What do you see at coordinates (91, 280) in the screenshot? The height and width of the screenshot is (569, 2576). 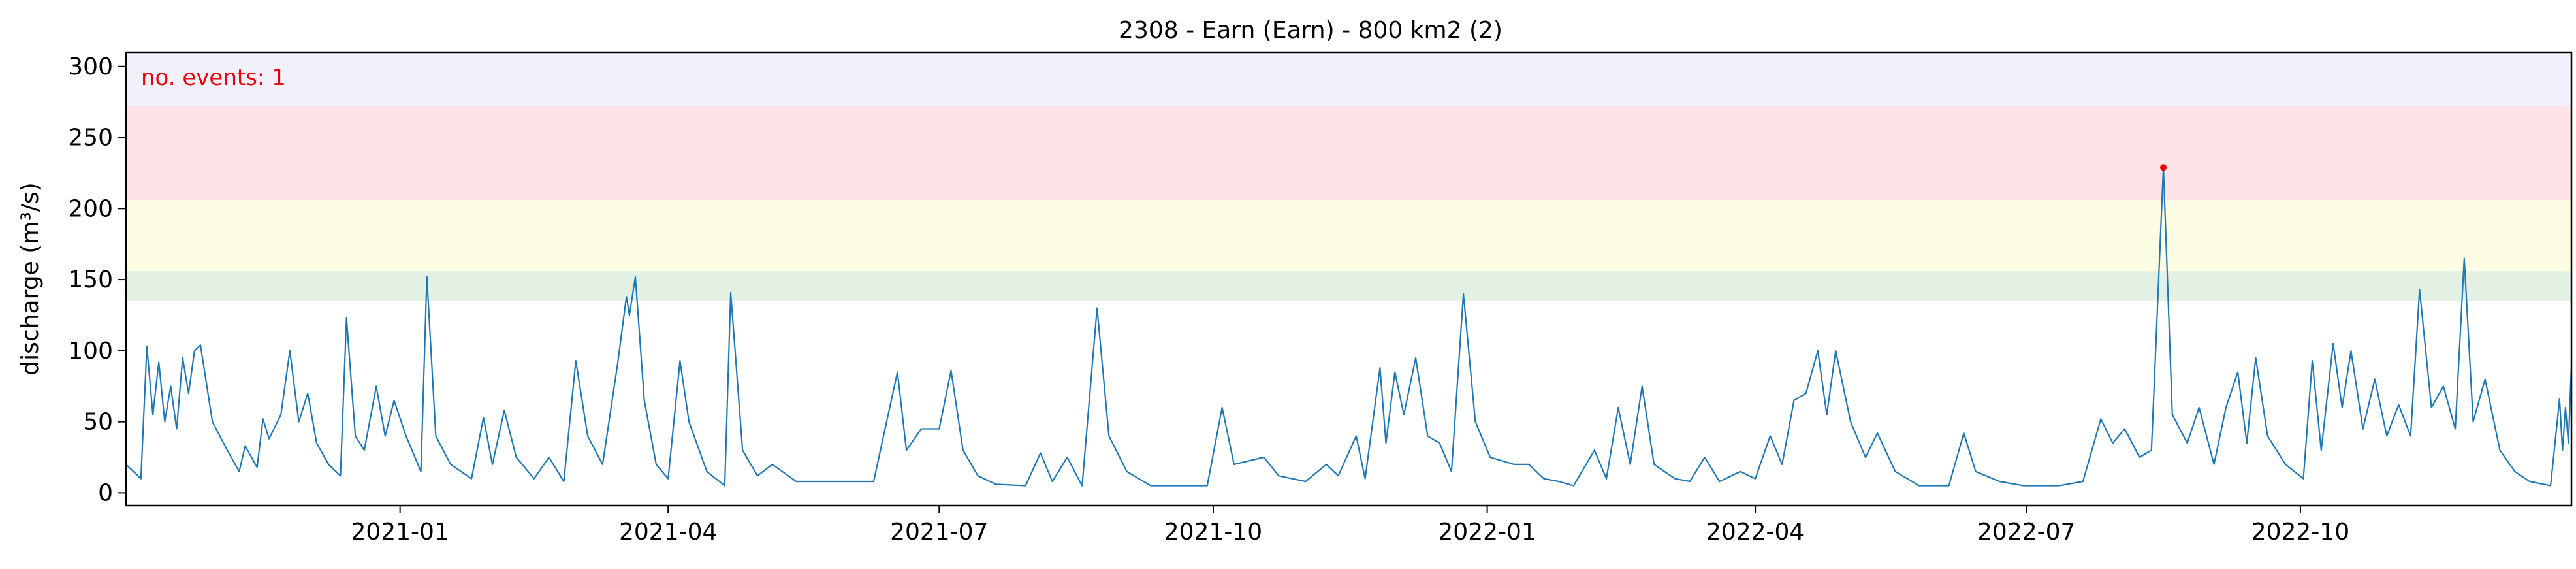 I see `y-tick-label: 150` at bounding box center [91, 280].